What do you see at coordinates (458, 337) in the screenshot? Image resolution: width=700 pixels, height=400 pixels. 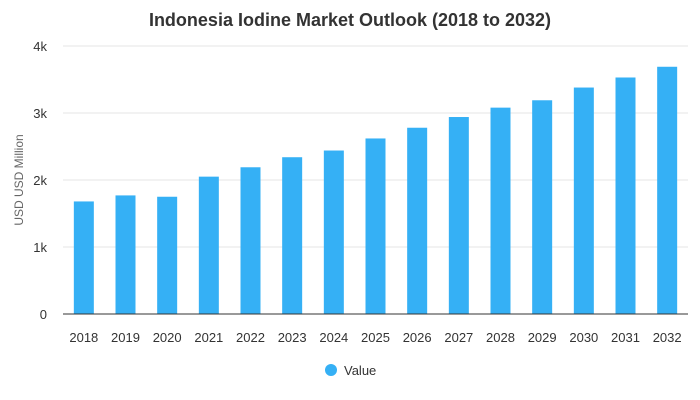 I see `x-tick-label: 2027` at bounding box center [458, 337].